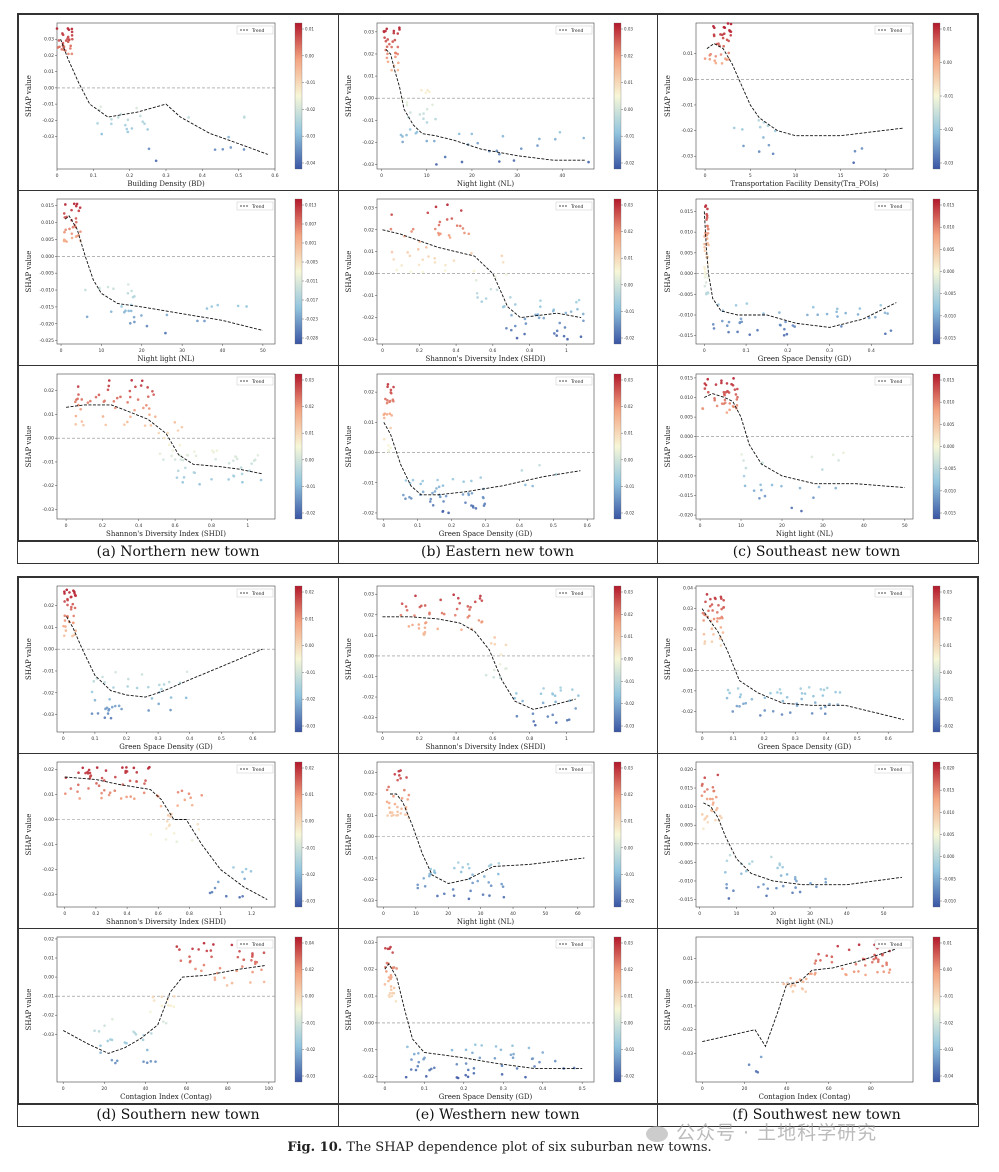  Describe the element at coordinates (513, 914) in the screenshot. I see `x-tick-label: 40` at that location.